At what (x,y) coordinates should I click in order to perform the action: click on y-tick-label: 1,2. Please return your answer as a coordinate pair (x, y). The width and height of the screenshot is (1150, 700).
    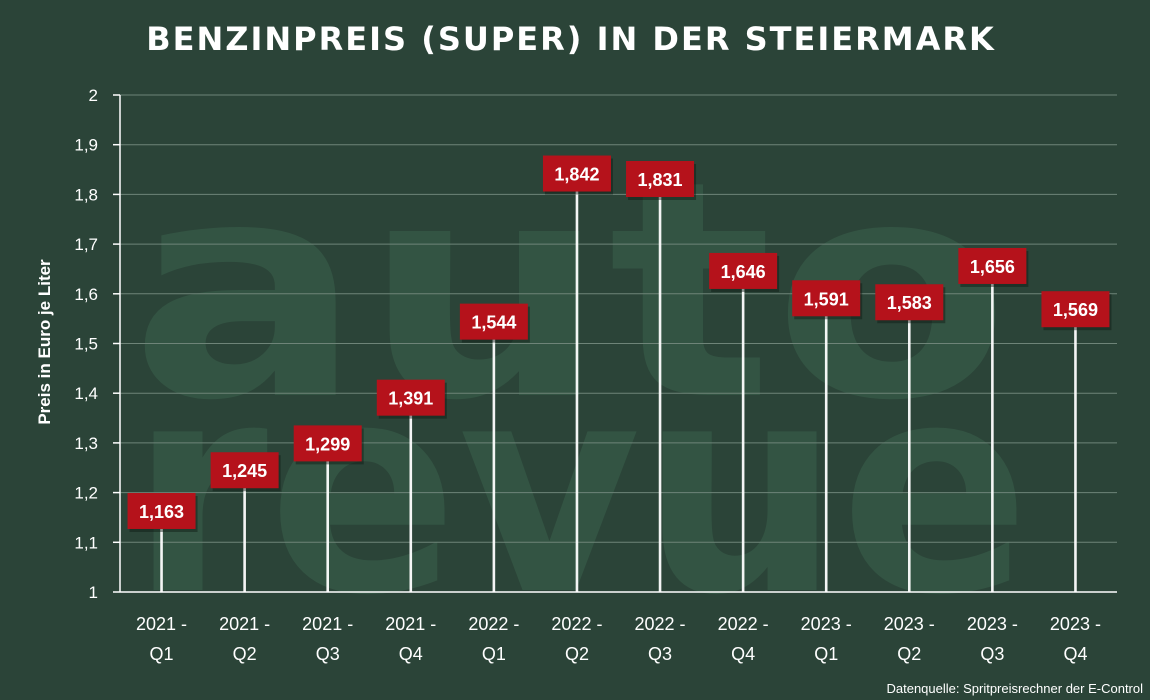
    Looking at the image, I should click on (86, 493).